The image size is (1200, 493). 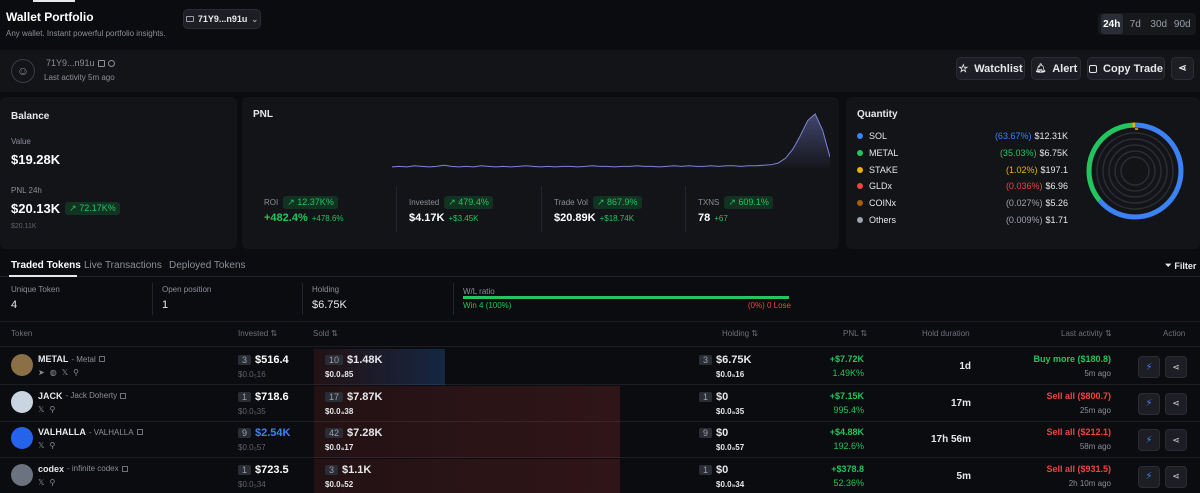 I want to click on legend-pct: (0.009%), so click(x=1024, y=219).